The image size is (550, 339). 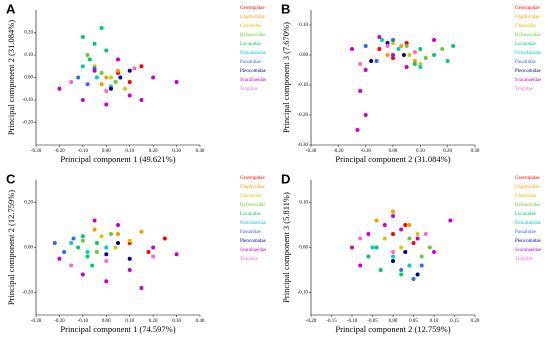 I want to click on x-axis-title: Principal component 1 (49.621%), so click(x=117, y=159).